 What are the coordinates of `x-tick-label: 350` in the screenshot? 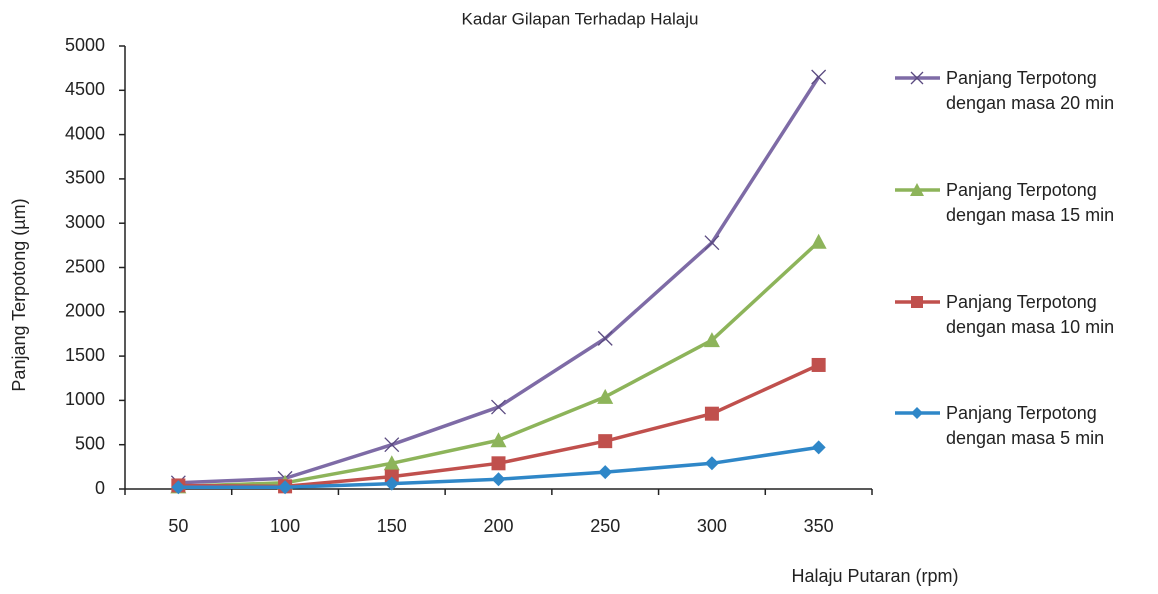 It's located at (819, 526).